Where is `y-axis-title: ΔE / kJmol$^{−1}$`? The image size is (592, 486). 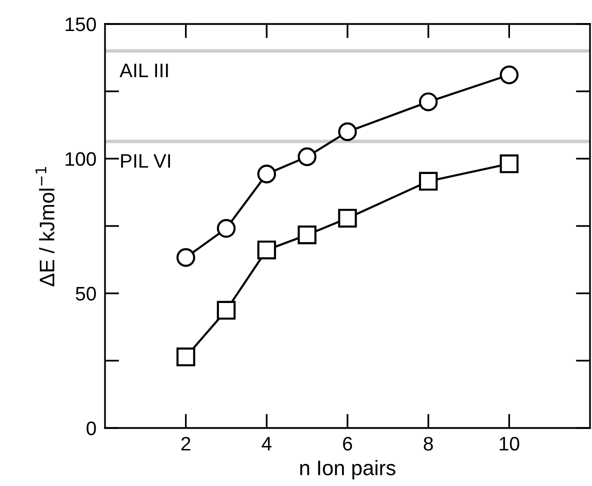 y-axis-title: ΔE / kJmol$^{−1}$ is located at coordinates (45, 226).